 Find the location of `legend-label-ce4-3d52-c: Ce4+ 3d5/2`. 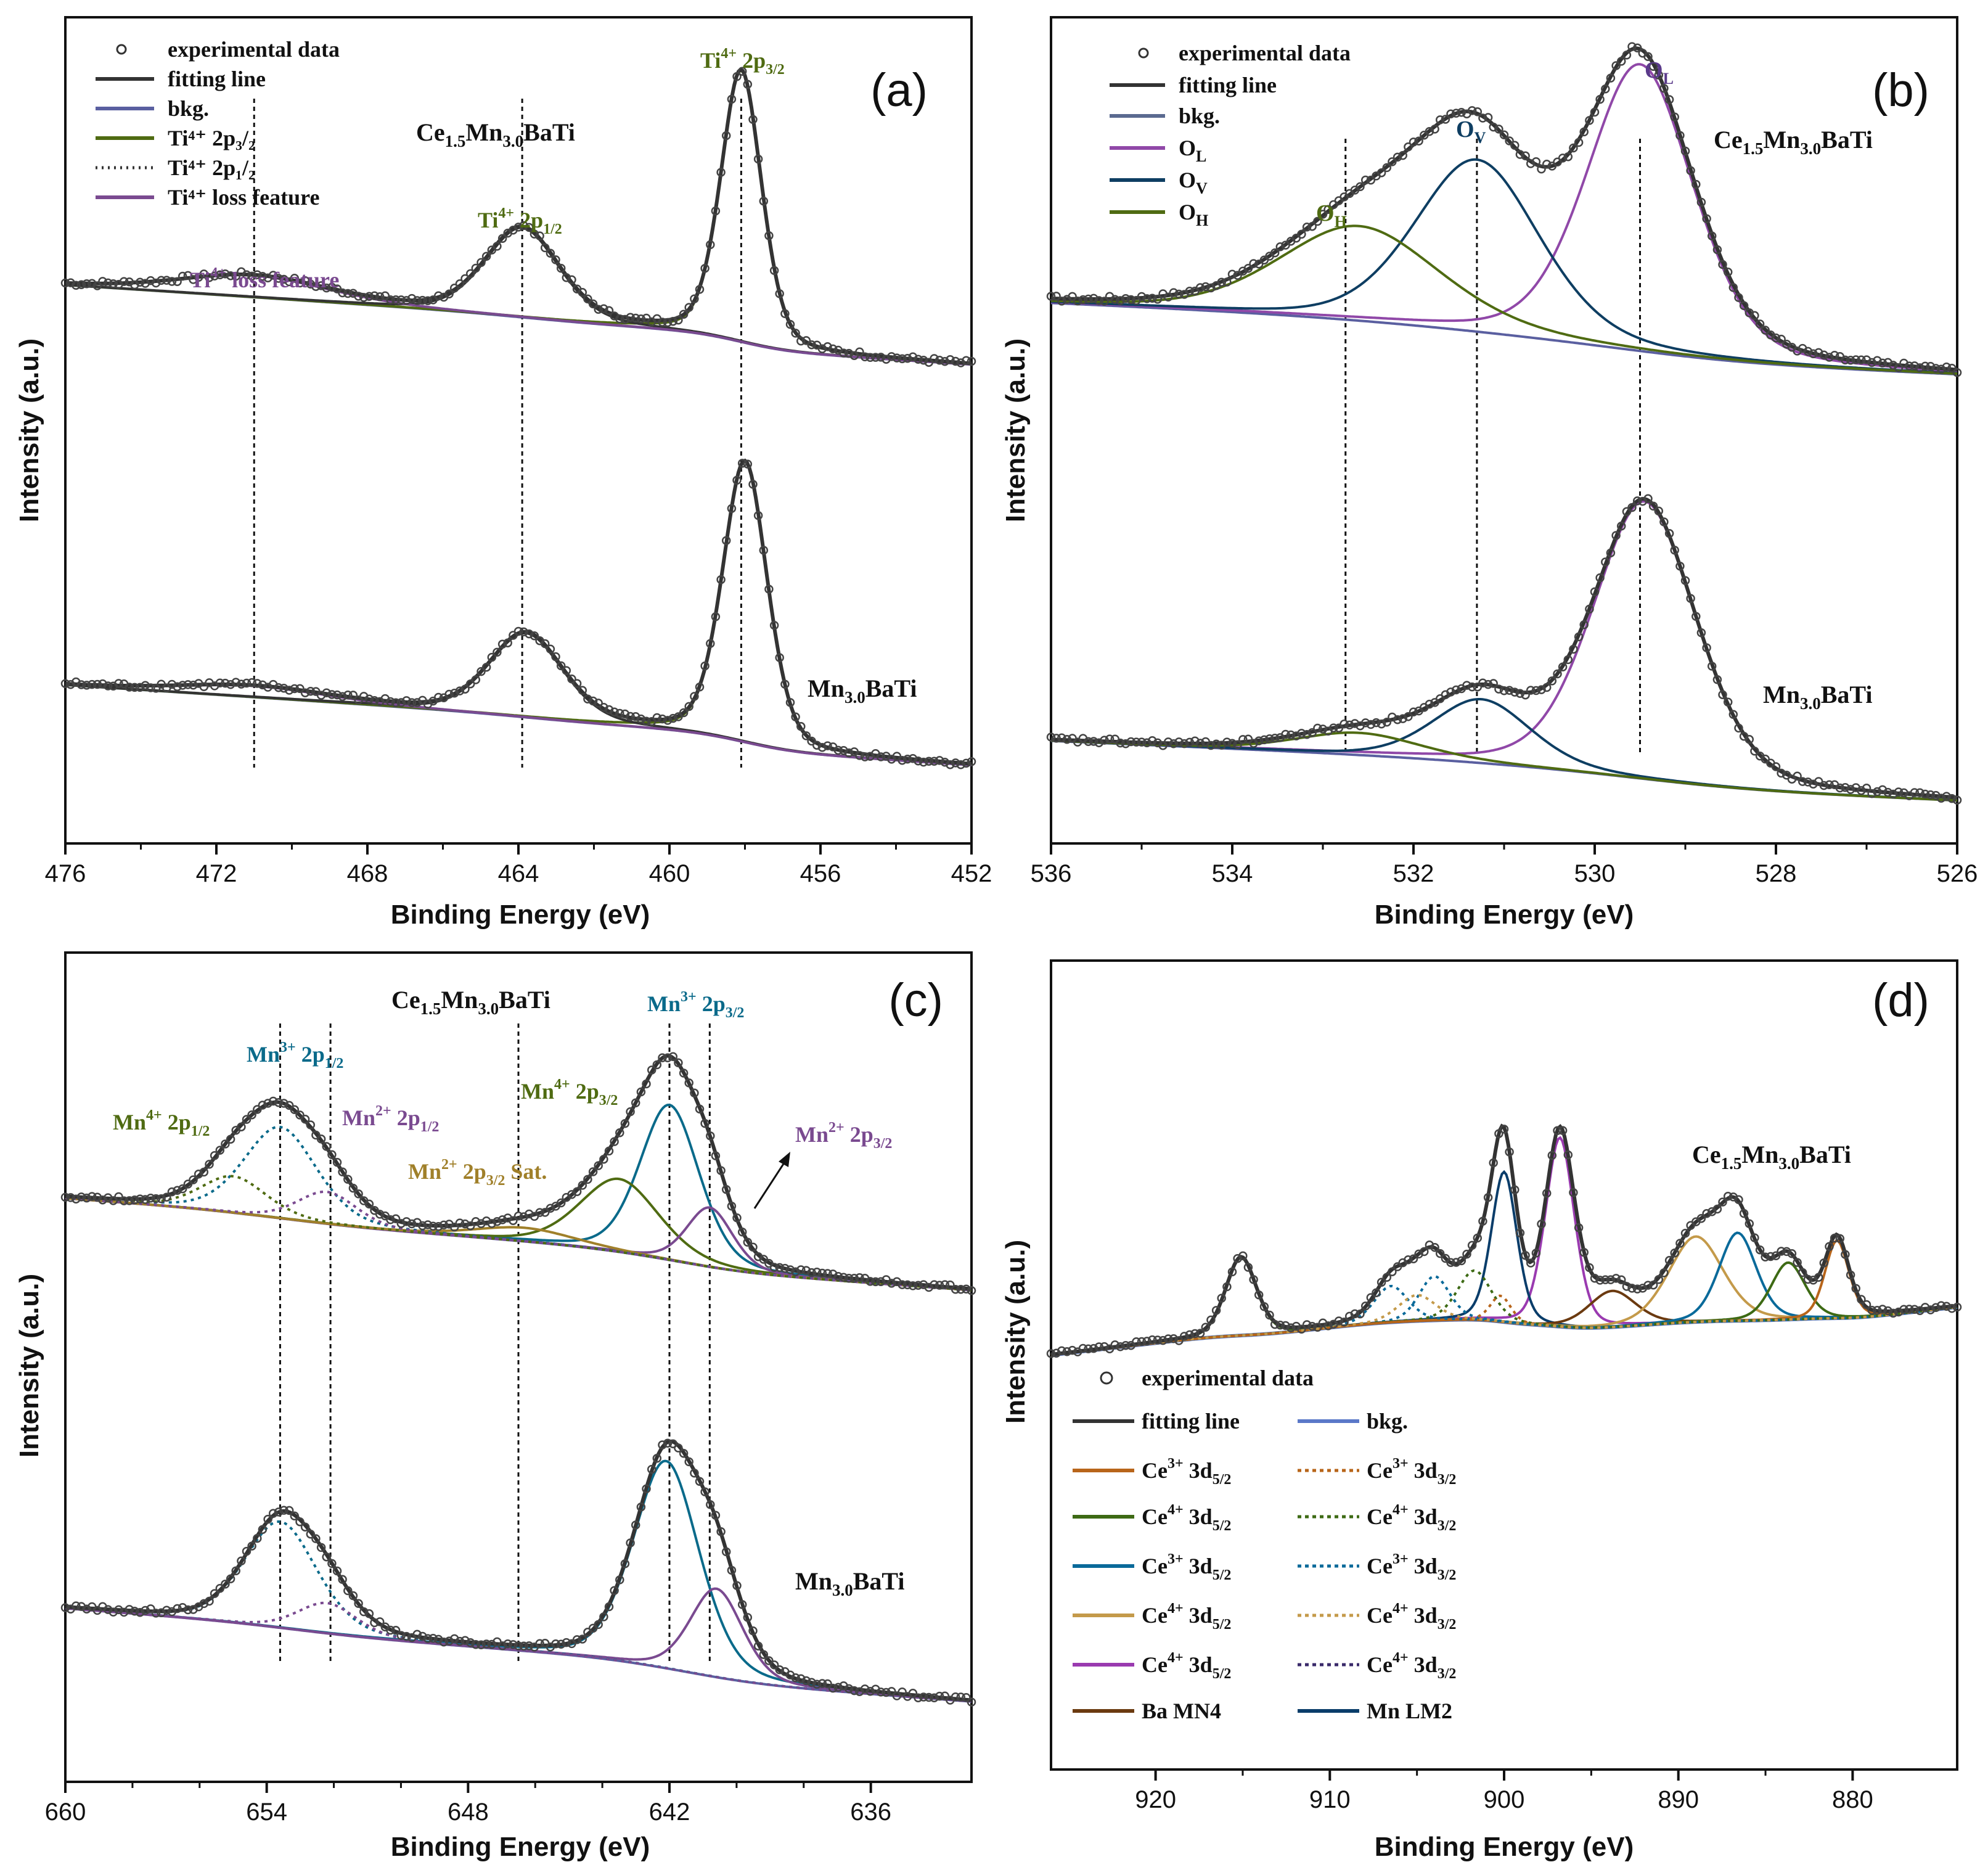

legend-label-ce4-3d52-c: Ce4+ 3d5/2 is located at coordinates (1186, 1666).